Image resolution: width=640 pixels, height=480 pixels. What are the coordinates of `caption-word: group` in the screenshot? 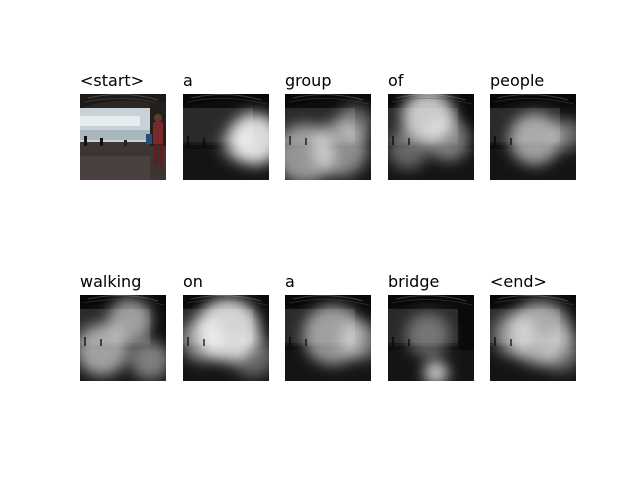 It's located at (308, 80).